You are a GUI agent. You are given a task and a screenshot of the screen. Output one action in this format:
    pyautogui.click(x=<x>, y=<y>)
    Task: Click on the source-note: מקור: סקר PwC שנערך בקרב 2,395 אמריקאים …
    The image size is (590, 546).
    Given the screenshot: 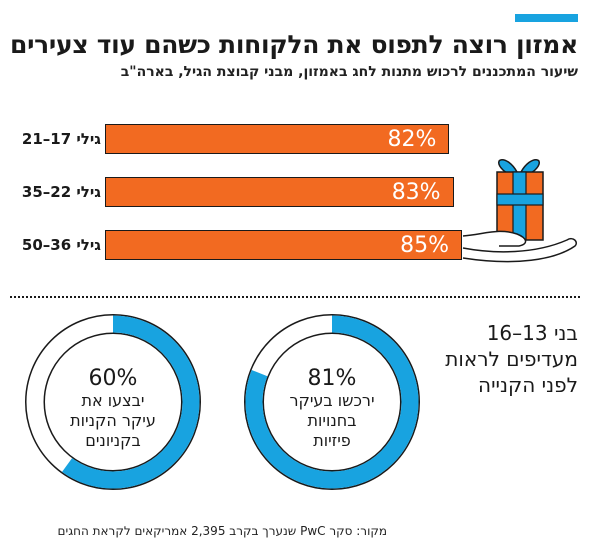 What is the action you would take?
    pyautogui.click(x=222, y=531)
    